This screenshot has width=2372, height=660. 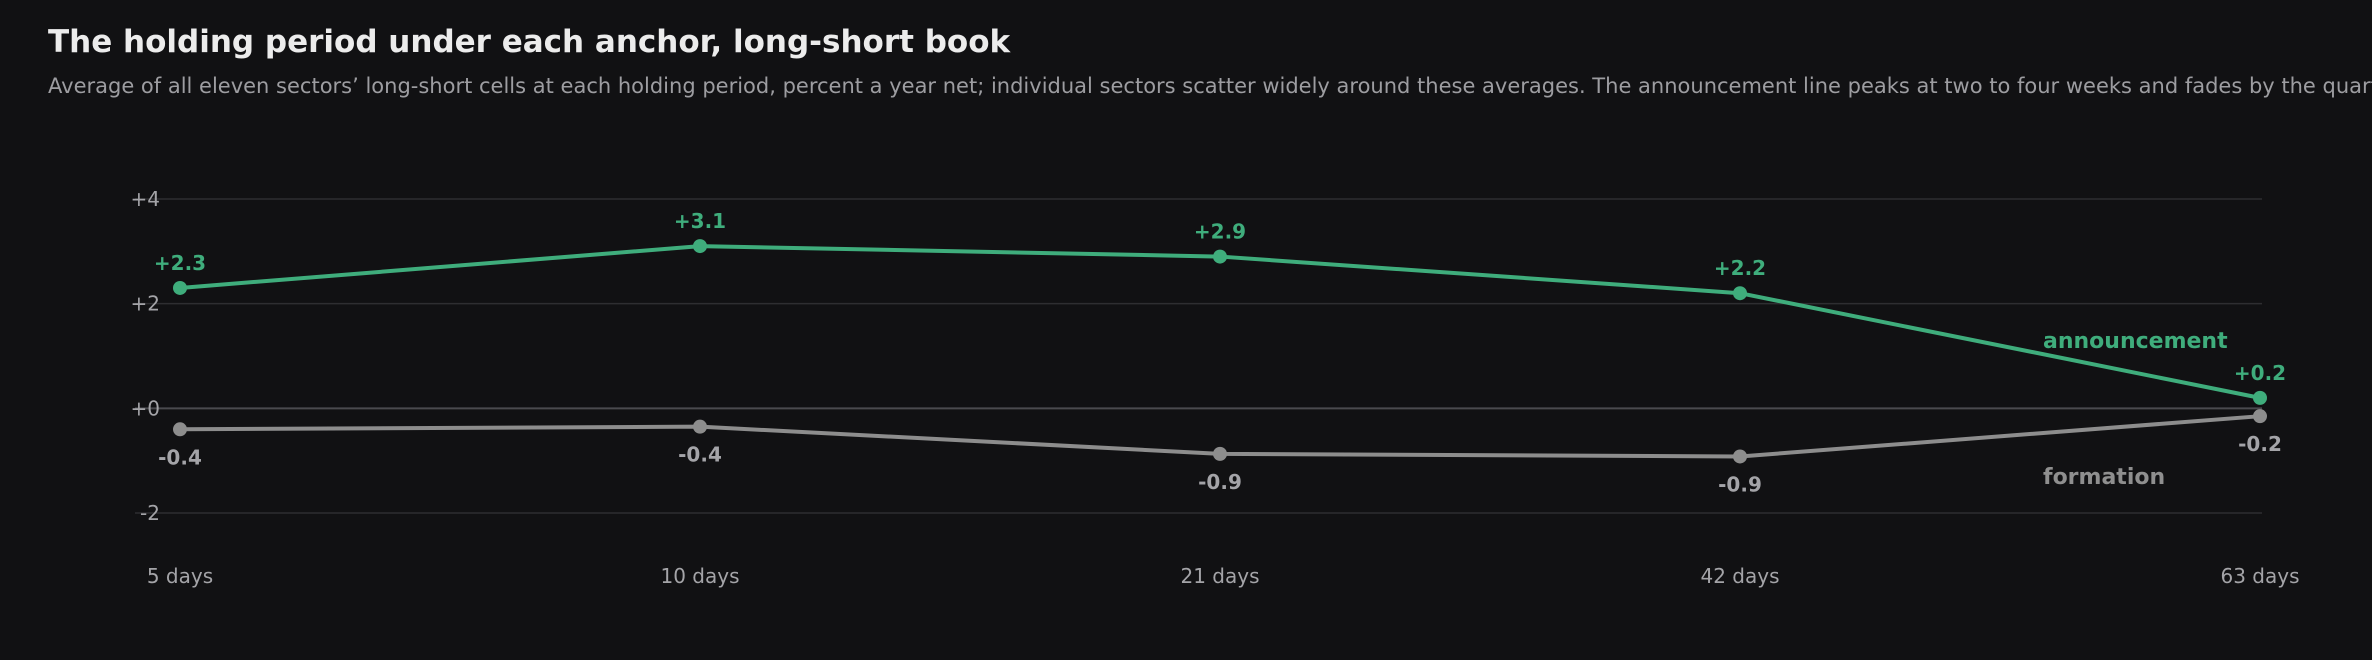 What do you see at coordinates (700, 221) in the screenshot?
I see `data-label: +3.1` at bounding box center [700, 221].